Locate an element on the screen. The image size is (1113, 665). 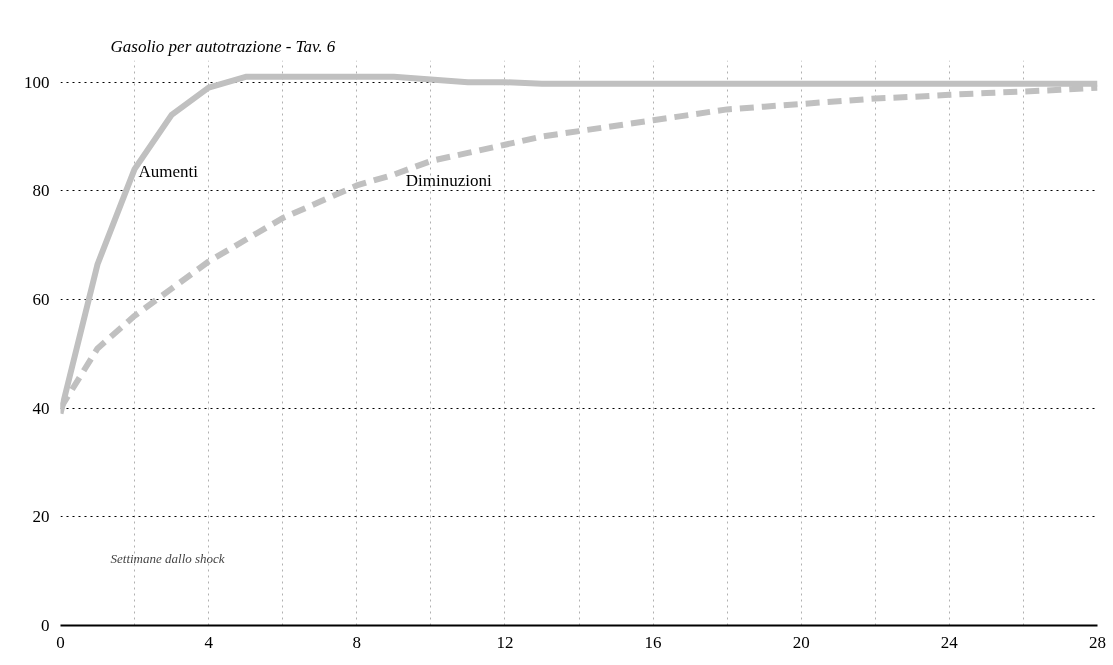
annotation: Settimane dallo shock is located at coordinates (167, 558).